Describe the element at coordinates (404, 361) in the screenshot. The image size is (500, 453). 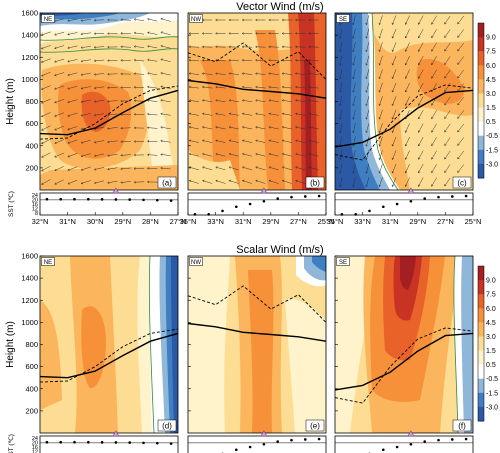
I see `panel-f-solid-line` at that location.